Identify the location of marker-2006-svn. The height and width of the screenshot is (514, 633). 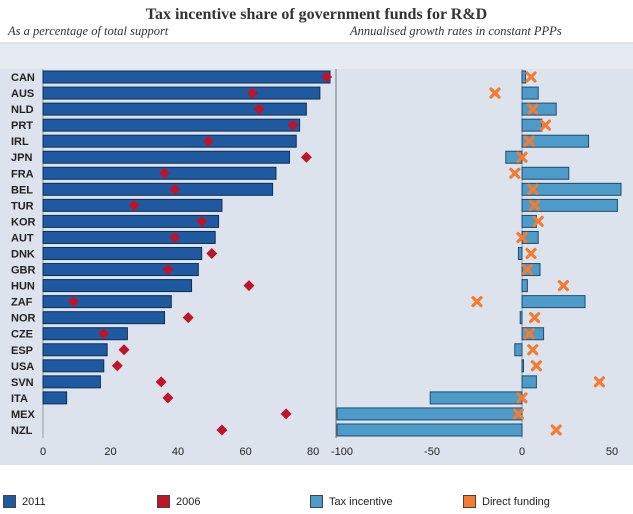
(161, 382).